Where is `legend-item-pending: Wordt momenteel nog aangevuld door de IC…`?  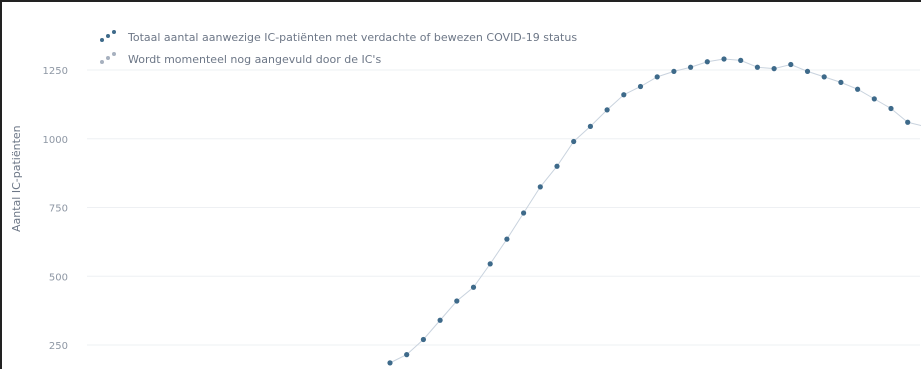
legend-item-pending: Wordt momenteel nog aangevuld door de IC… is located at coordinates (337, 59).